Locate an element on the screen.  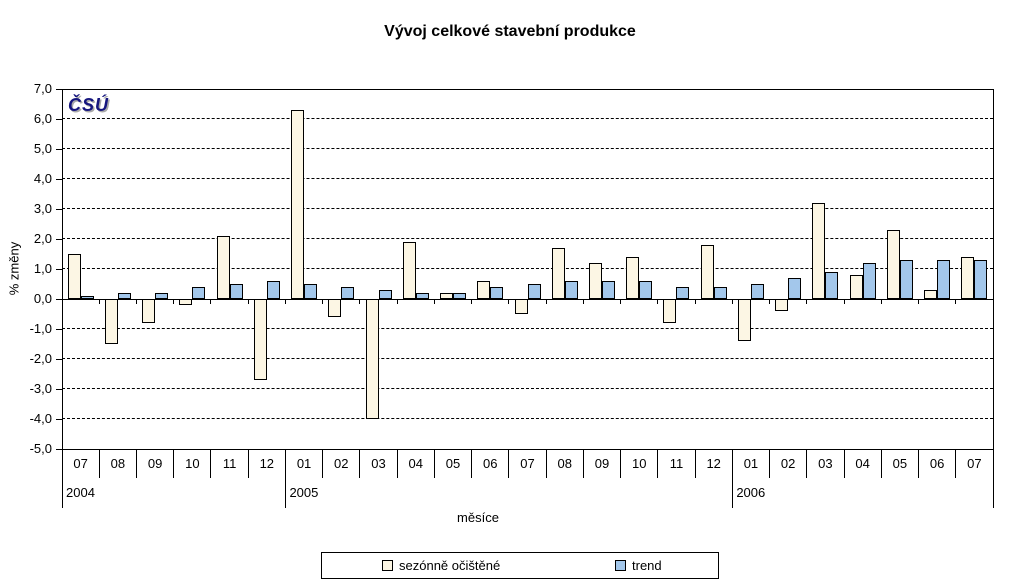
y-tick-label: -3,0 is located at coordinates (40, 388).